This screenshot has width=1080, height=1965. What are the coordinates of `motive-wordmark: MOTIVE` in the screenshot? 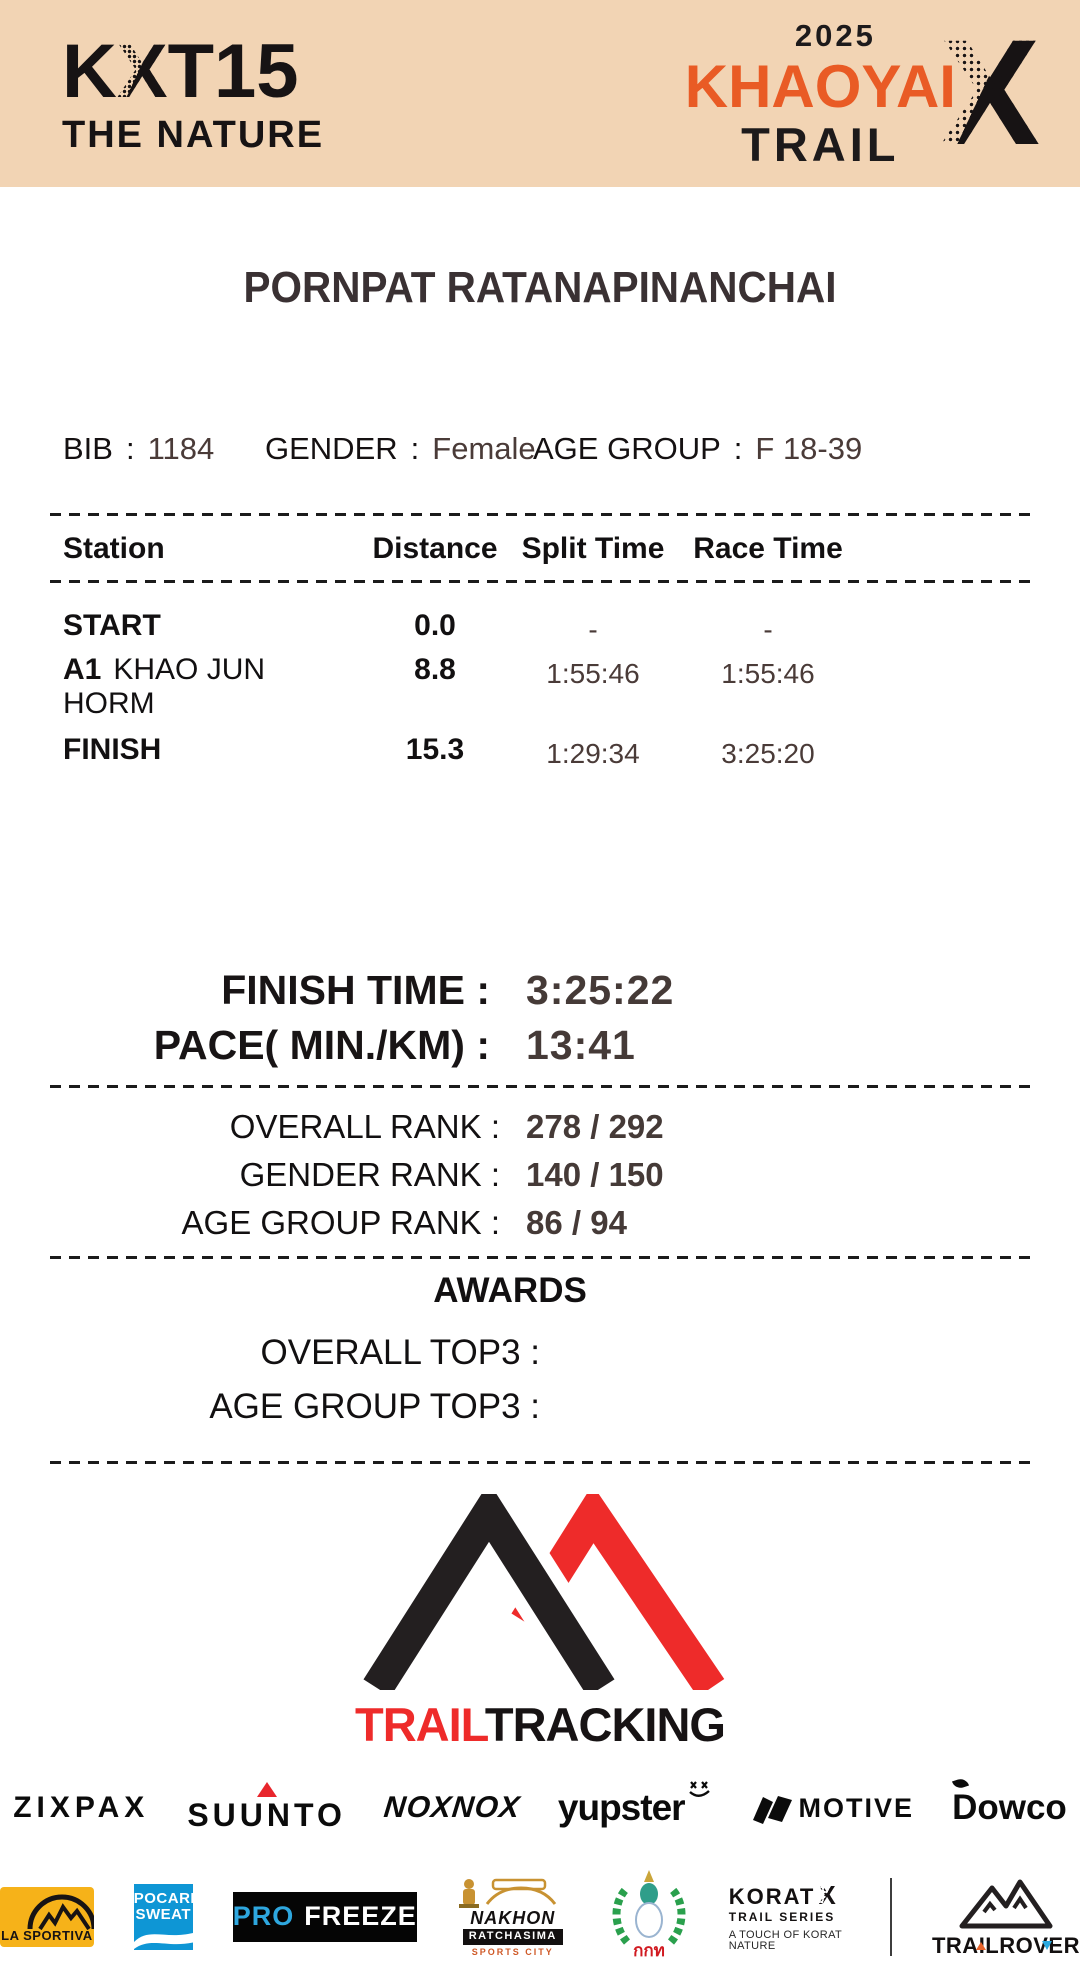 It's located at (856, 1807).